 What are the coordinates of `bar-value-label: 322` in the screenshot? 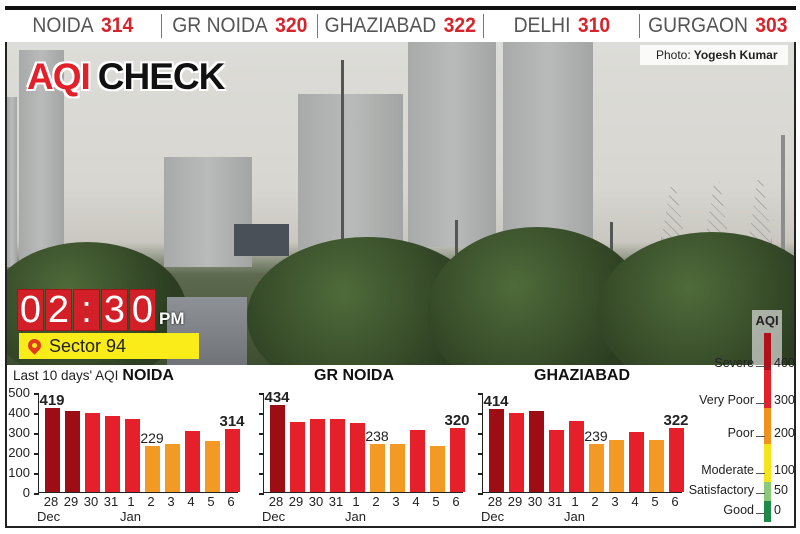 It's located at (676, 420).